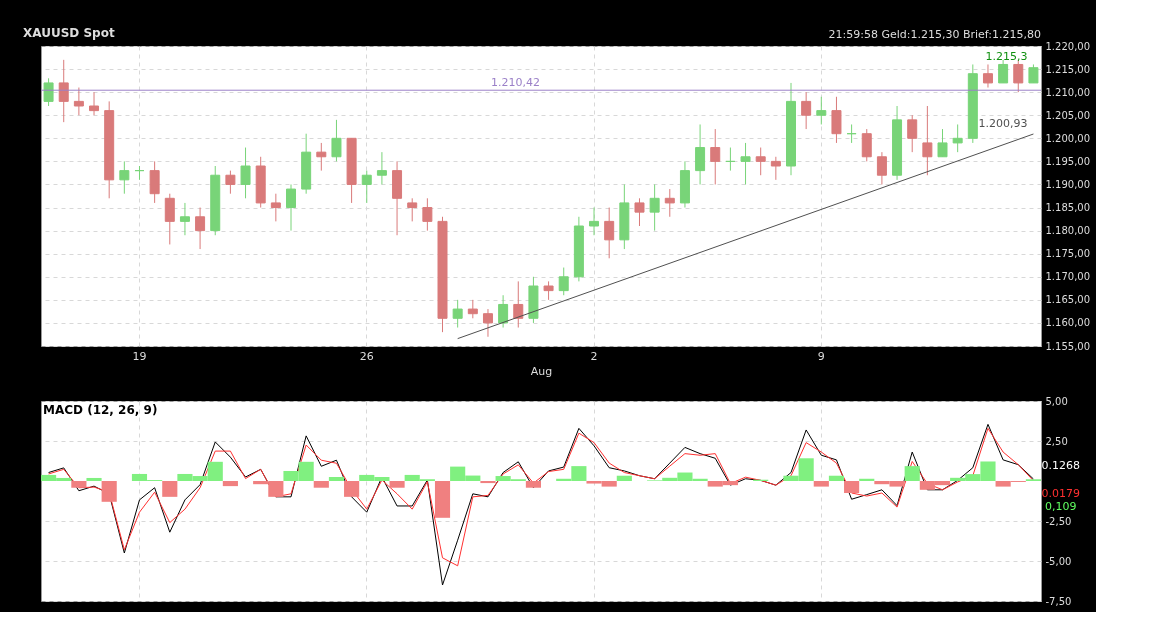  What do you see at coordinates (1058, 521) in the screenshot?
I see `y-tick-label: -2,50` at bounding box center [1058, 521].